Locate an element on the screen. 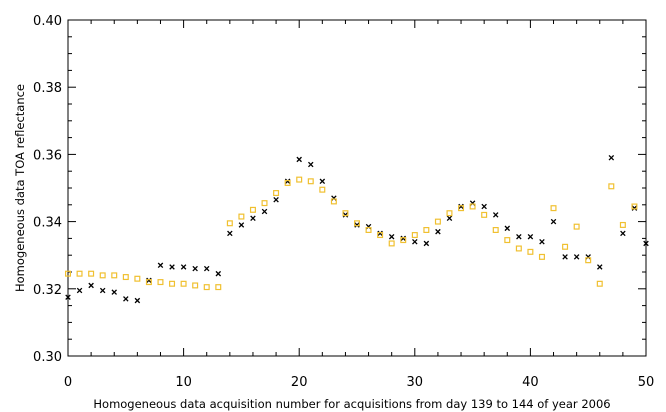 The image size is (666, 412). x-tick-label: 30 is located at coordinates (415, 382).